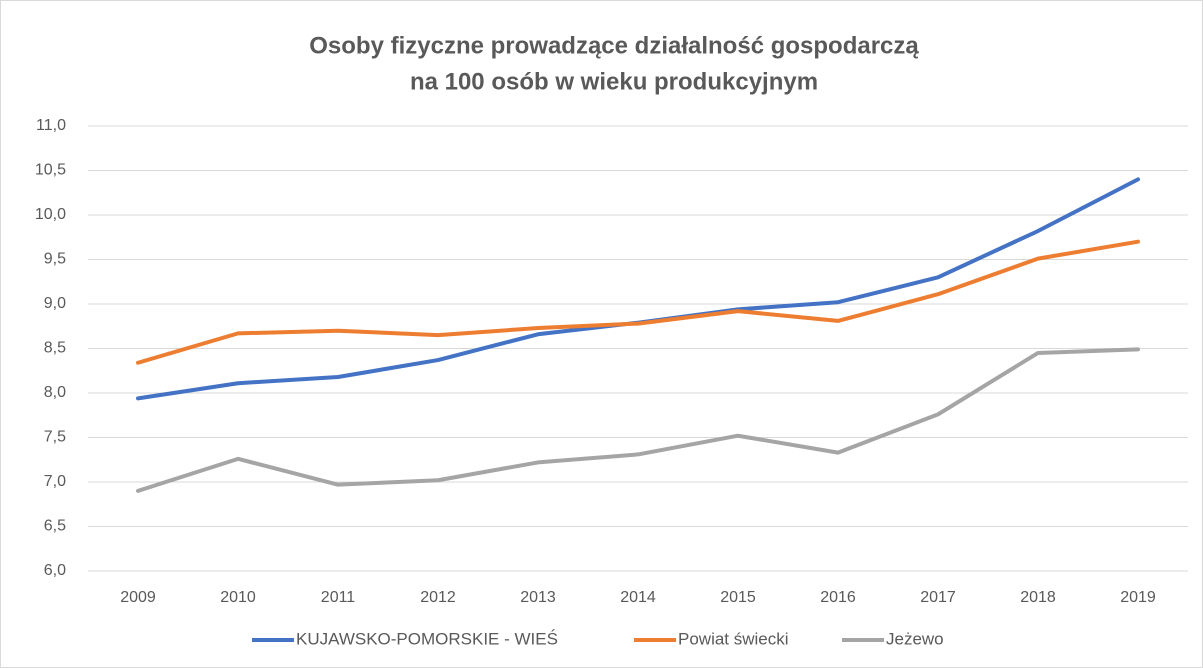 The image size is (1203, 668). What do you see at coordinates (55, 481) in the screenshot?
I see `y-tick-label: 7,0` at bounding box center [55, 481].